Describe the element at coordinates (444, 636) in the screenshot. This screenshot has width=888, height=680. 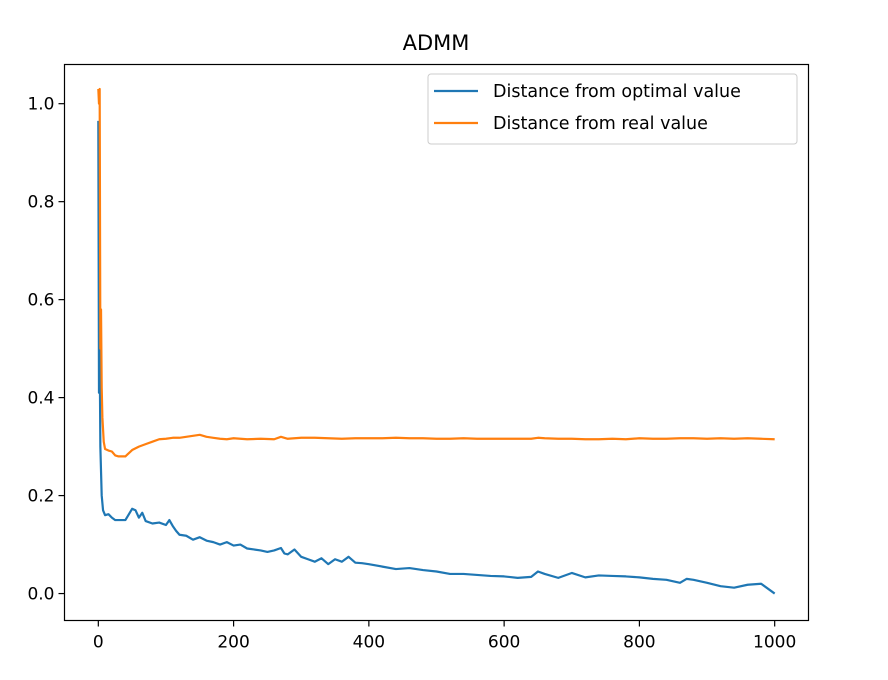
I see `x-axis: 0 200 400 600 800 1000` at that location.